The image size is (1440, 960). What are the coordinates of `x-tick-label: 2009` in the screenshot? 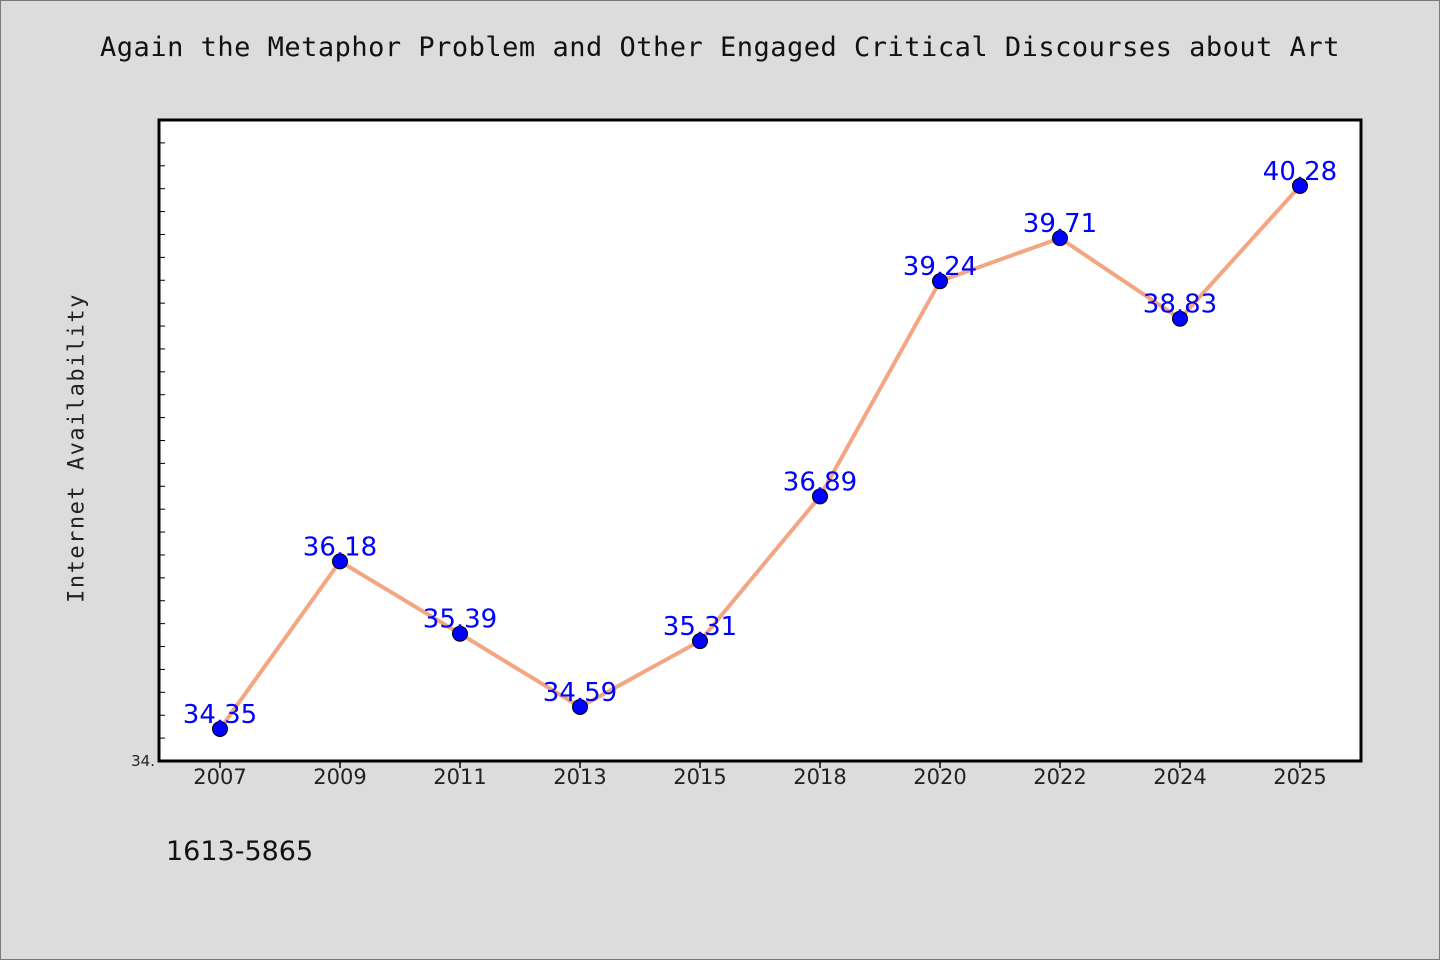 It's located at (339, 777).